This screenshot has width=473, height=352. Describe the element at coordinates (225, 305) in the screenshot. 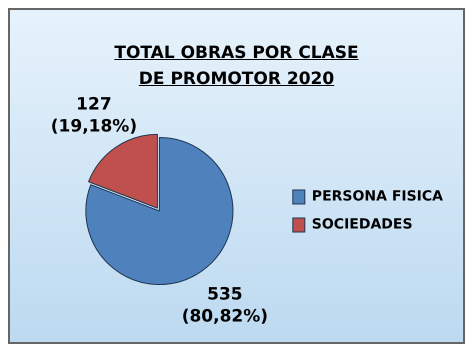

I see `data-label: 535 (80,82%)` at that location.